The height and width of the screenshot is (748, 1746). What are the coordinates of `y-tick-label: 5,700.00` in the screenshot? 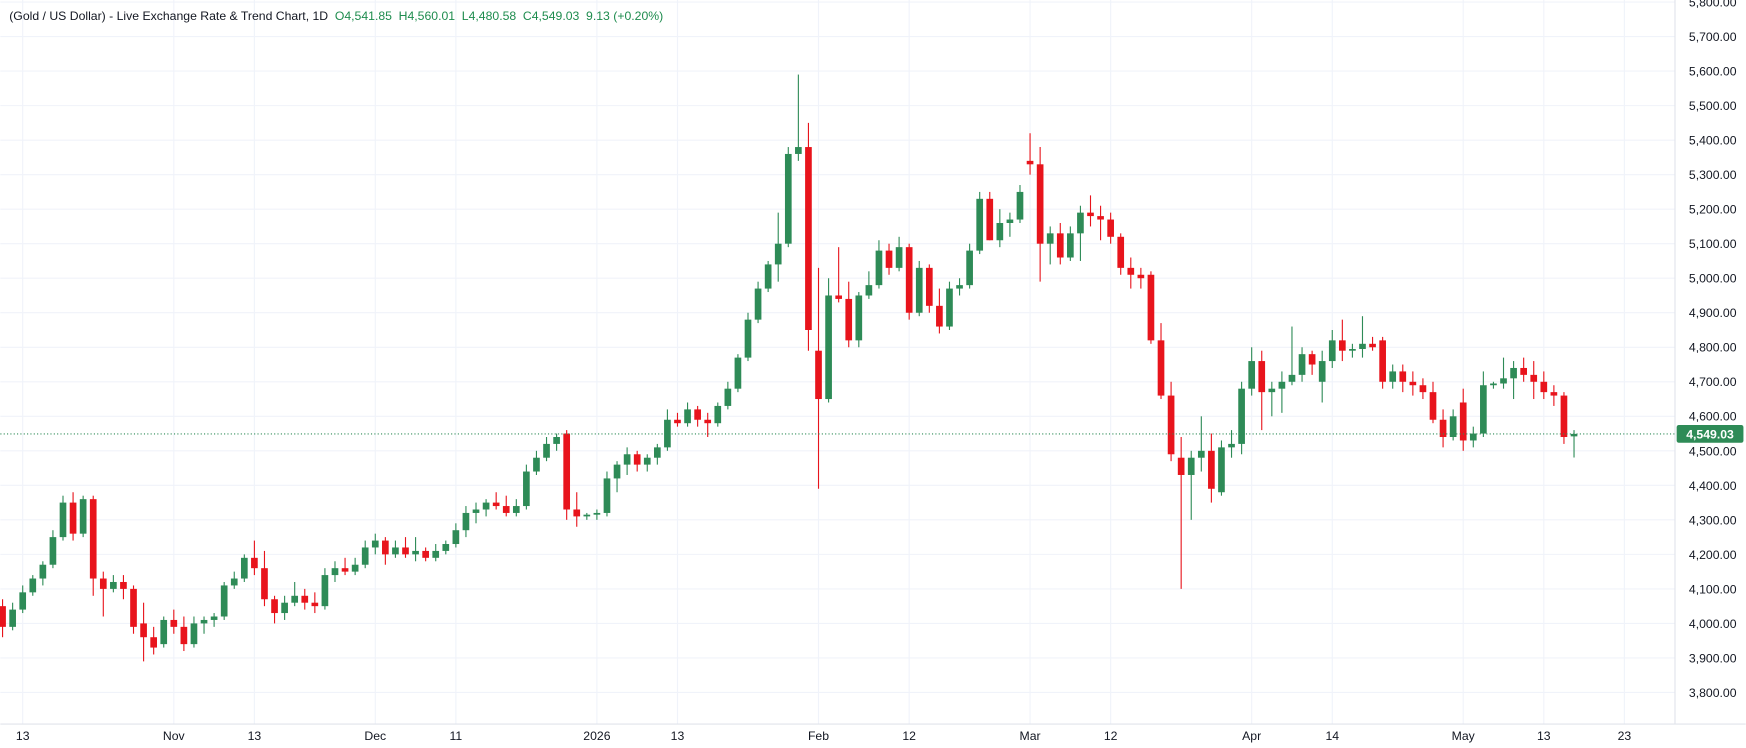 It's located at (1713, 37).